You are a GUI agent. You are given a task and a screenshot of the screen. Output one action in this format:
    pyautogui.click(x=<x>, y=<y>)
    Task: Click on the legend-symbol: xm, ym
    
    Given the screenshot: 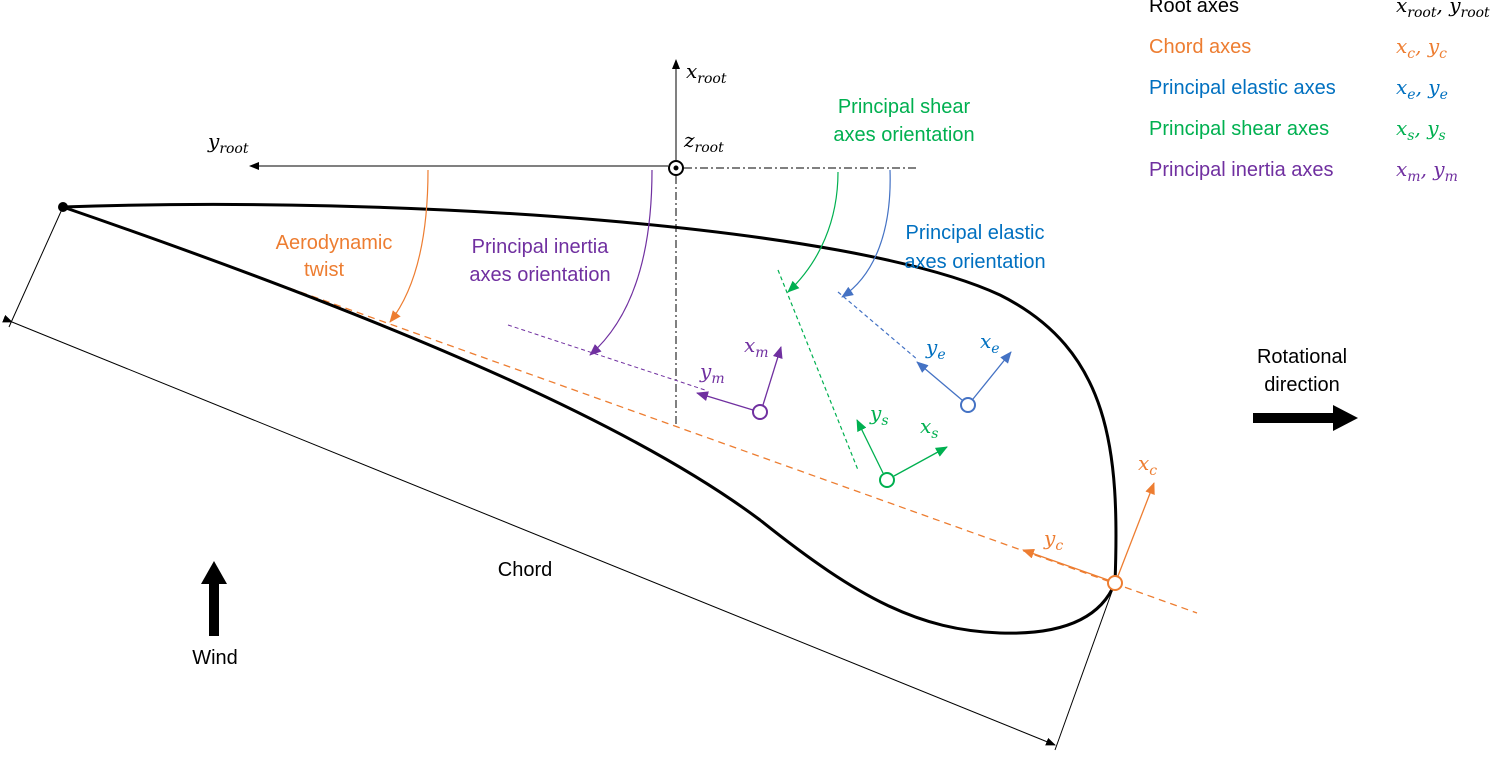 What is the action you would take?
    pyautogui.click(x=1427, y=171)
    